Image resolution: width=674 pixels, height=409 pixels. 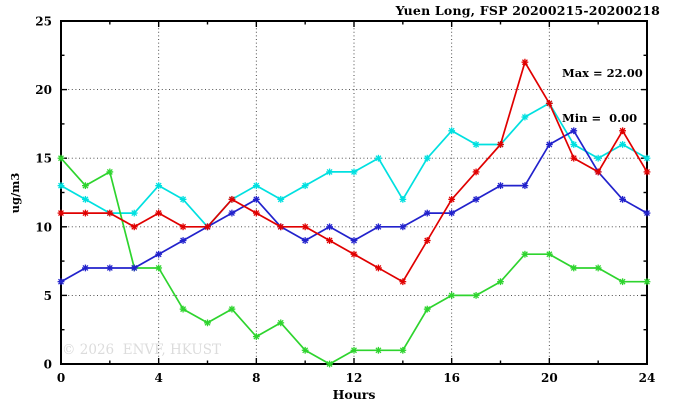 What do you see at coordinates (43, 227) in the screenshot?
I see `y-tick-label: 10` at bounding box center [43, 227].